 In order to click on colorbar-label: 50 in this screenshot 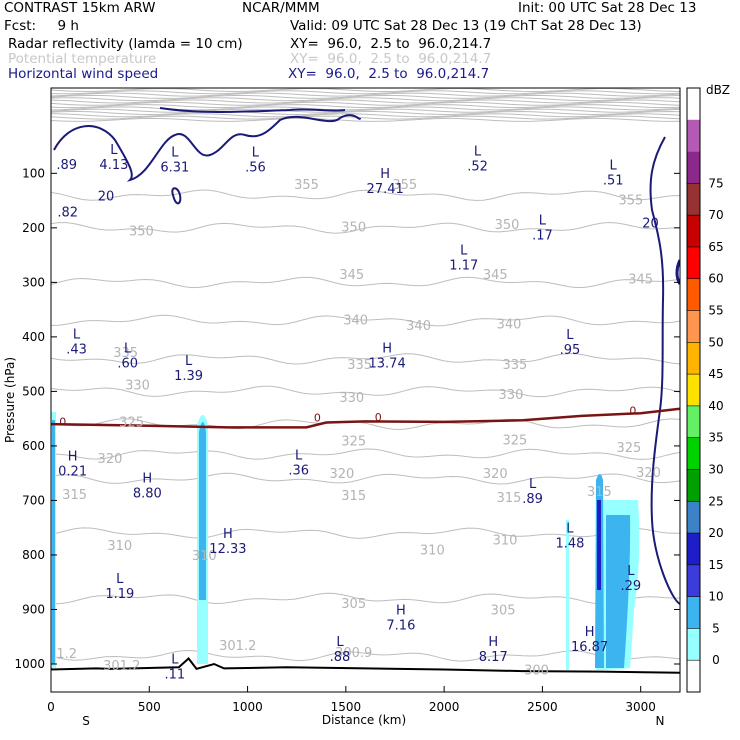, I will do `click(715, 342)`.